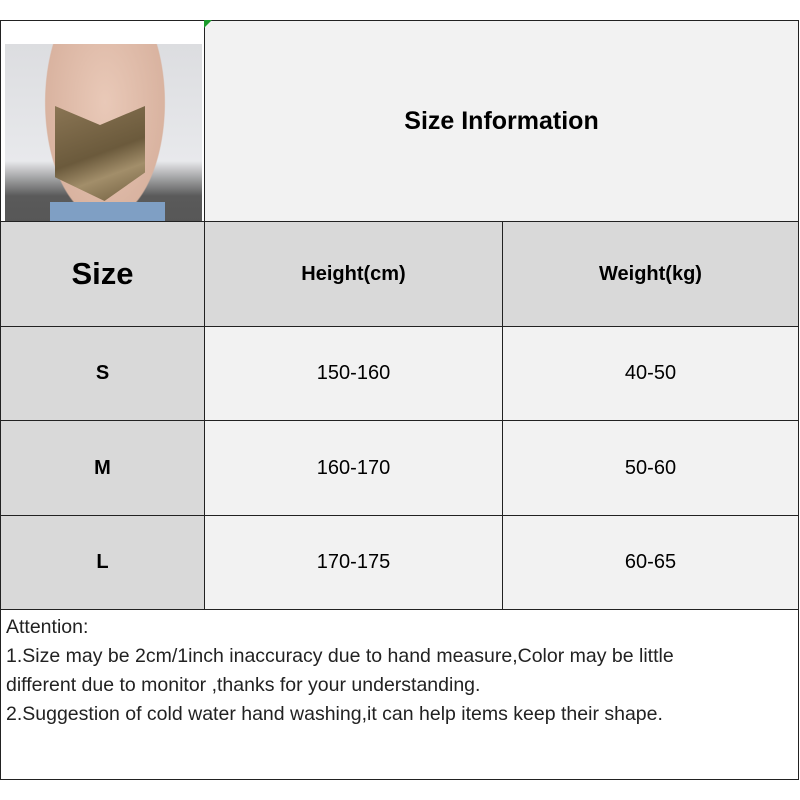 This screenshot has height=800, width=800. I want to click on weight-s: 40-50, so click(650, 373).